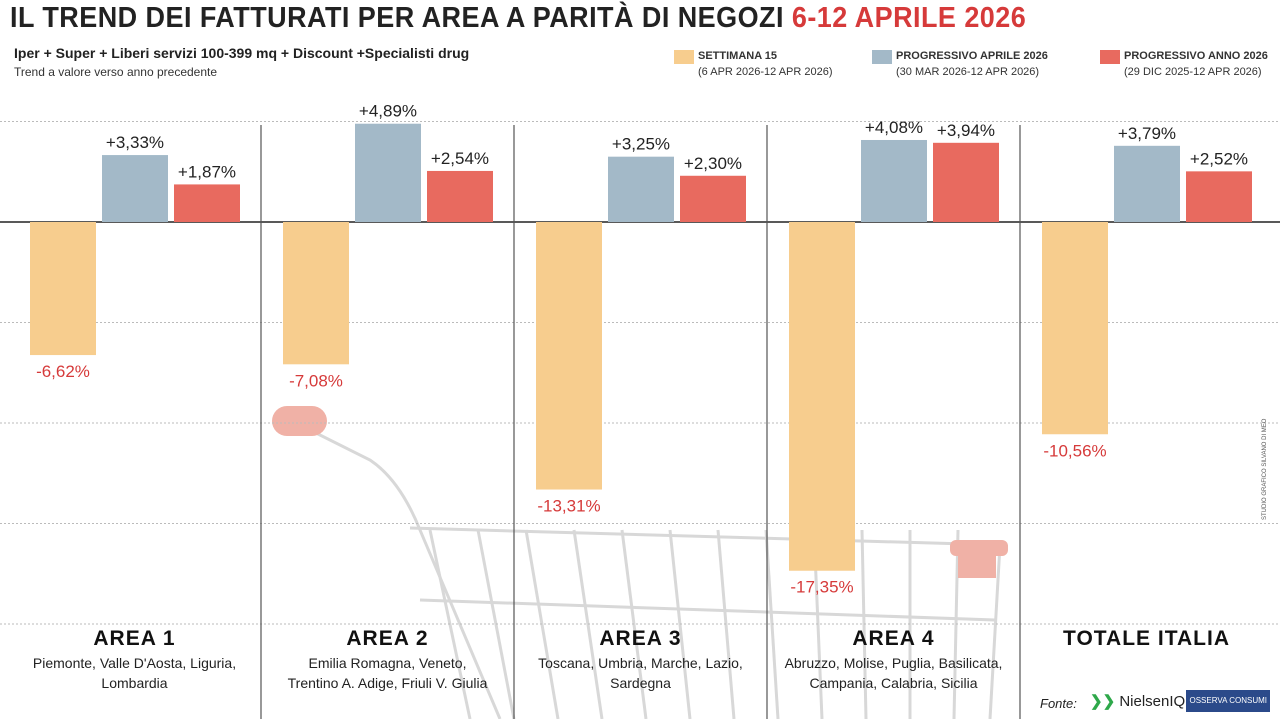  Describe the element at coordinates (1265, 469) in the screenshot. I see `credit: STUDIO GRAFICO SILVANO DI MEO` at that location.